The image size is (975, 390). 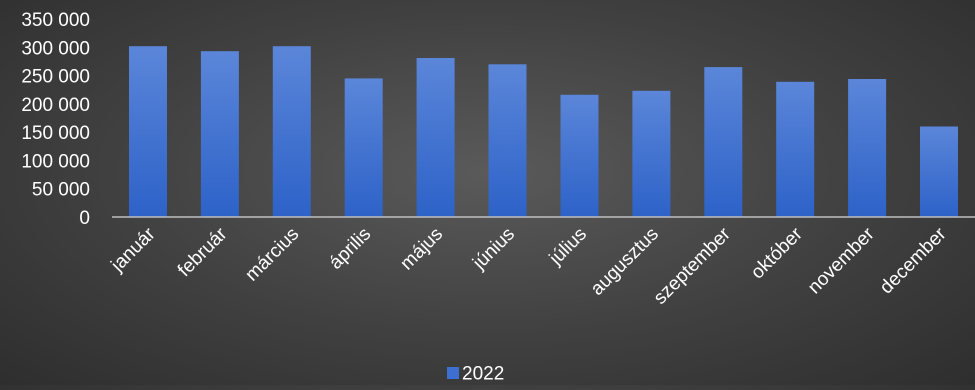 I want to click on y-tick-label: 350 000, so click(x=55, y=20).